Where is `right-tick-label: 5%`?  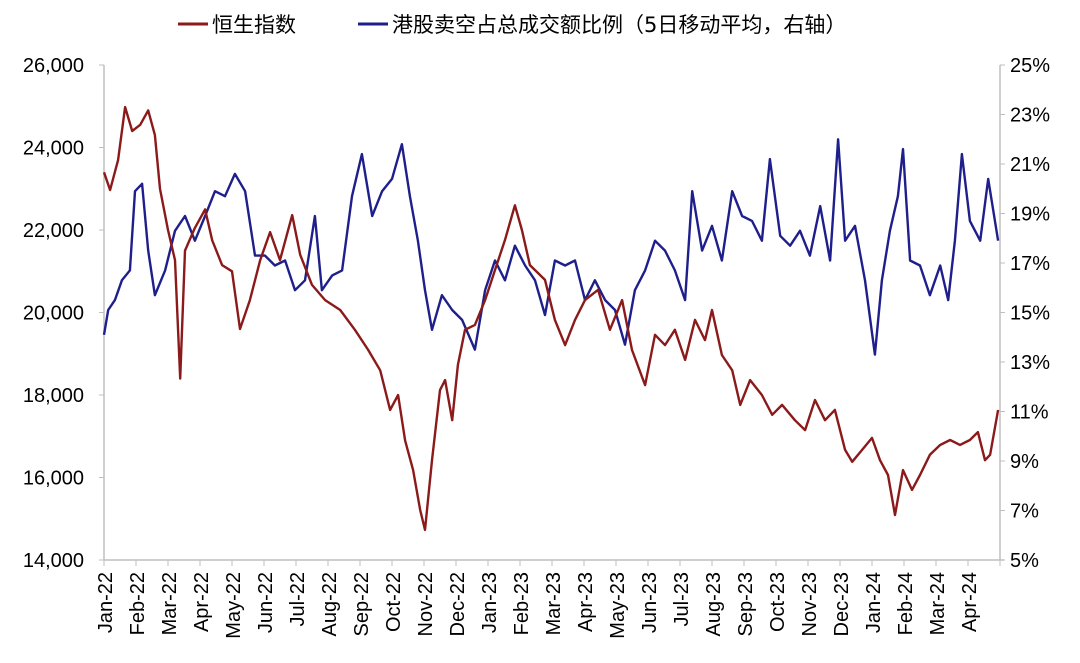 right-tick-label: 5% is located at coordinates (1024, 561).